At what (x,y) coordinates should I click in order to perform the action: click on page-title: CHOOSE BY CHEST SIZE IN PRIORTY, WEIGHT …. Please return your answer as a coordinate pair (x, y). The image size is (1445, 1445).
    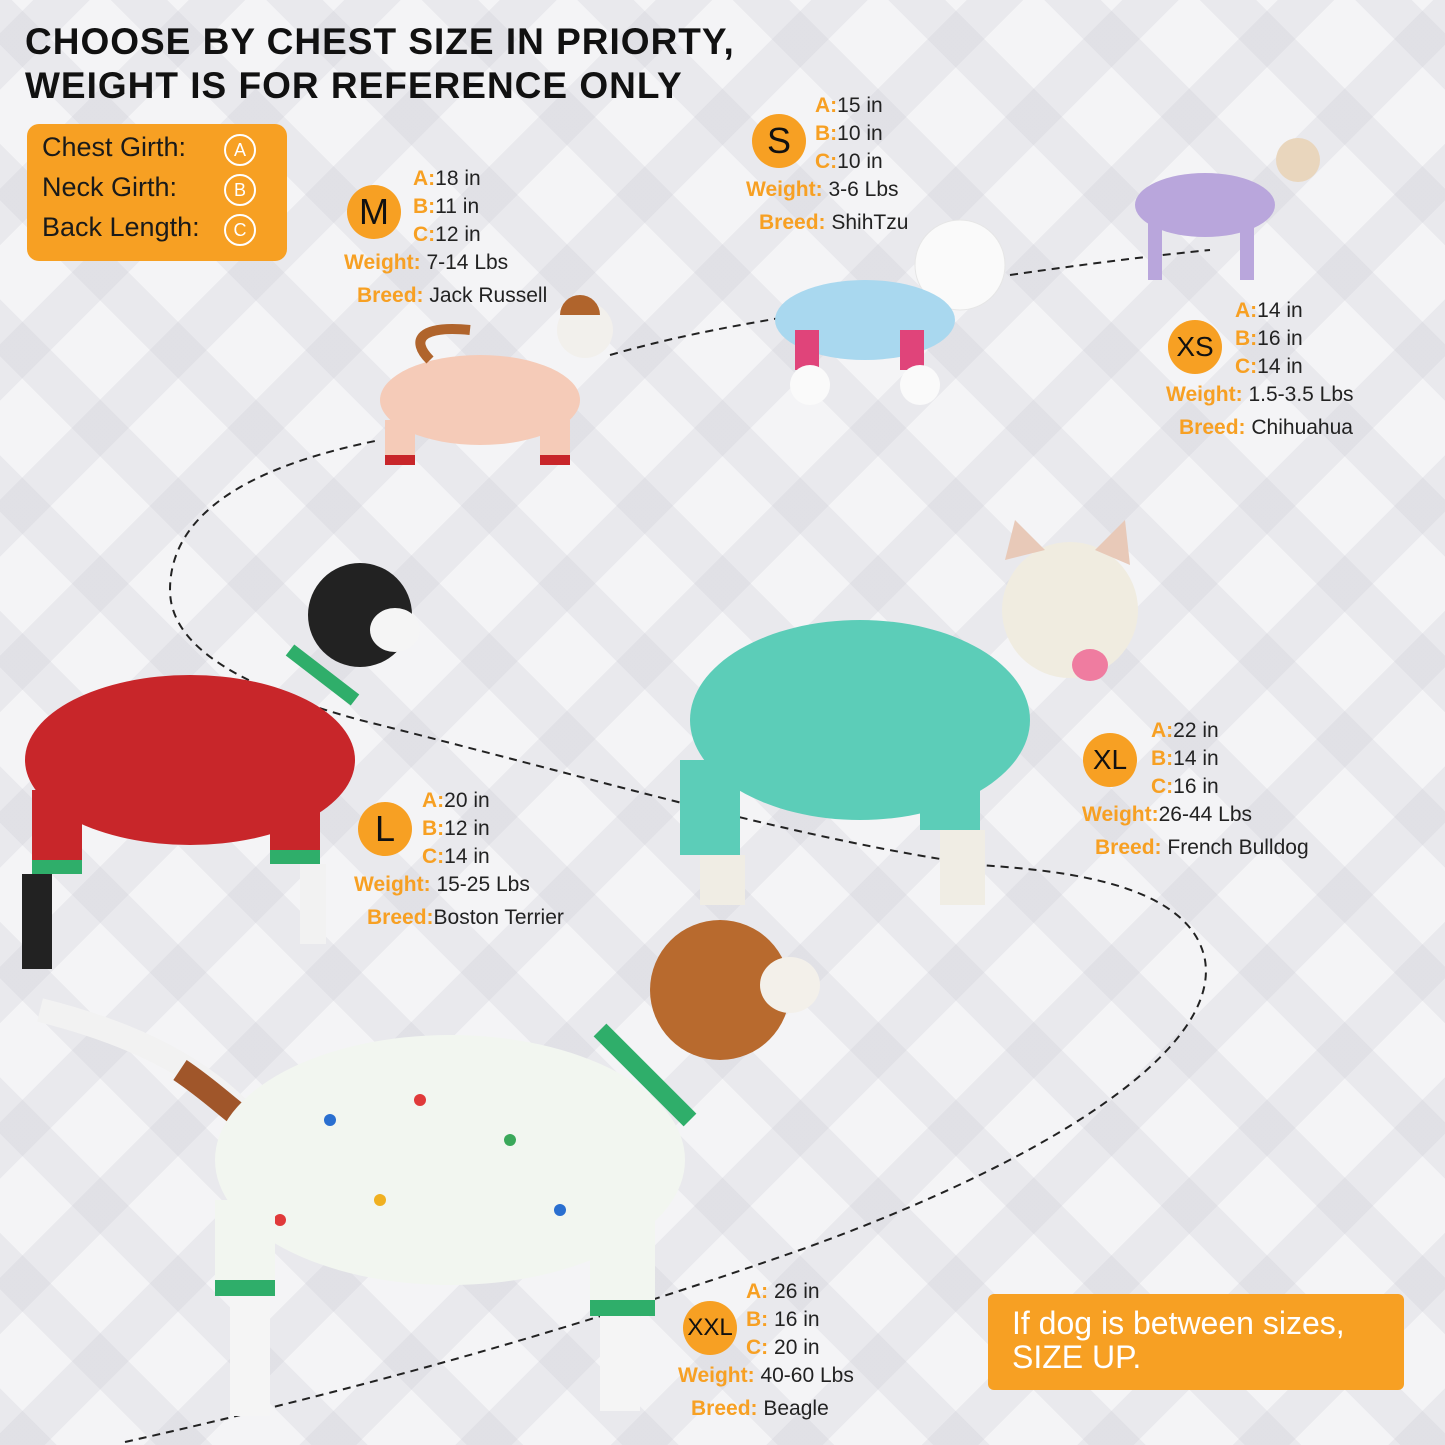
    Looking at the image, I should click on (380, 64).